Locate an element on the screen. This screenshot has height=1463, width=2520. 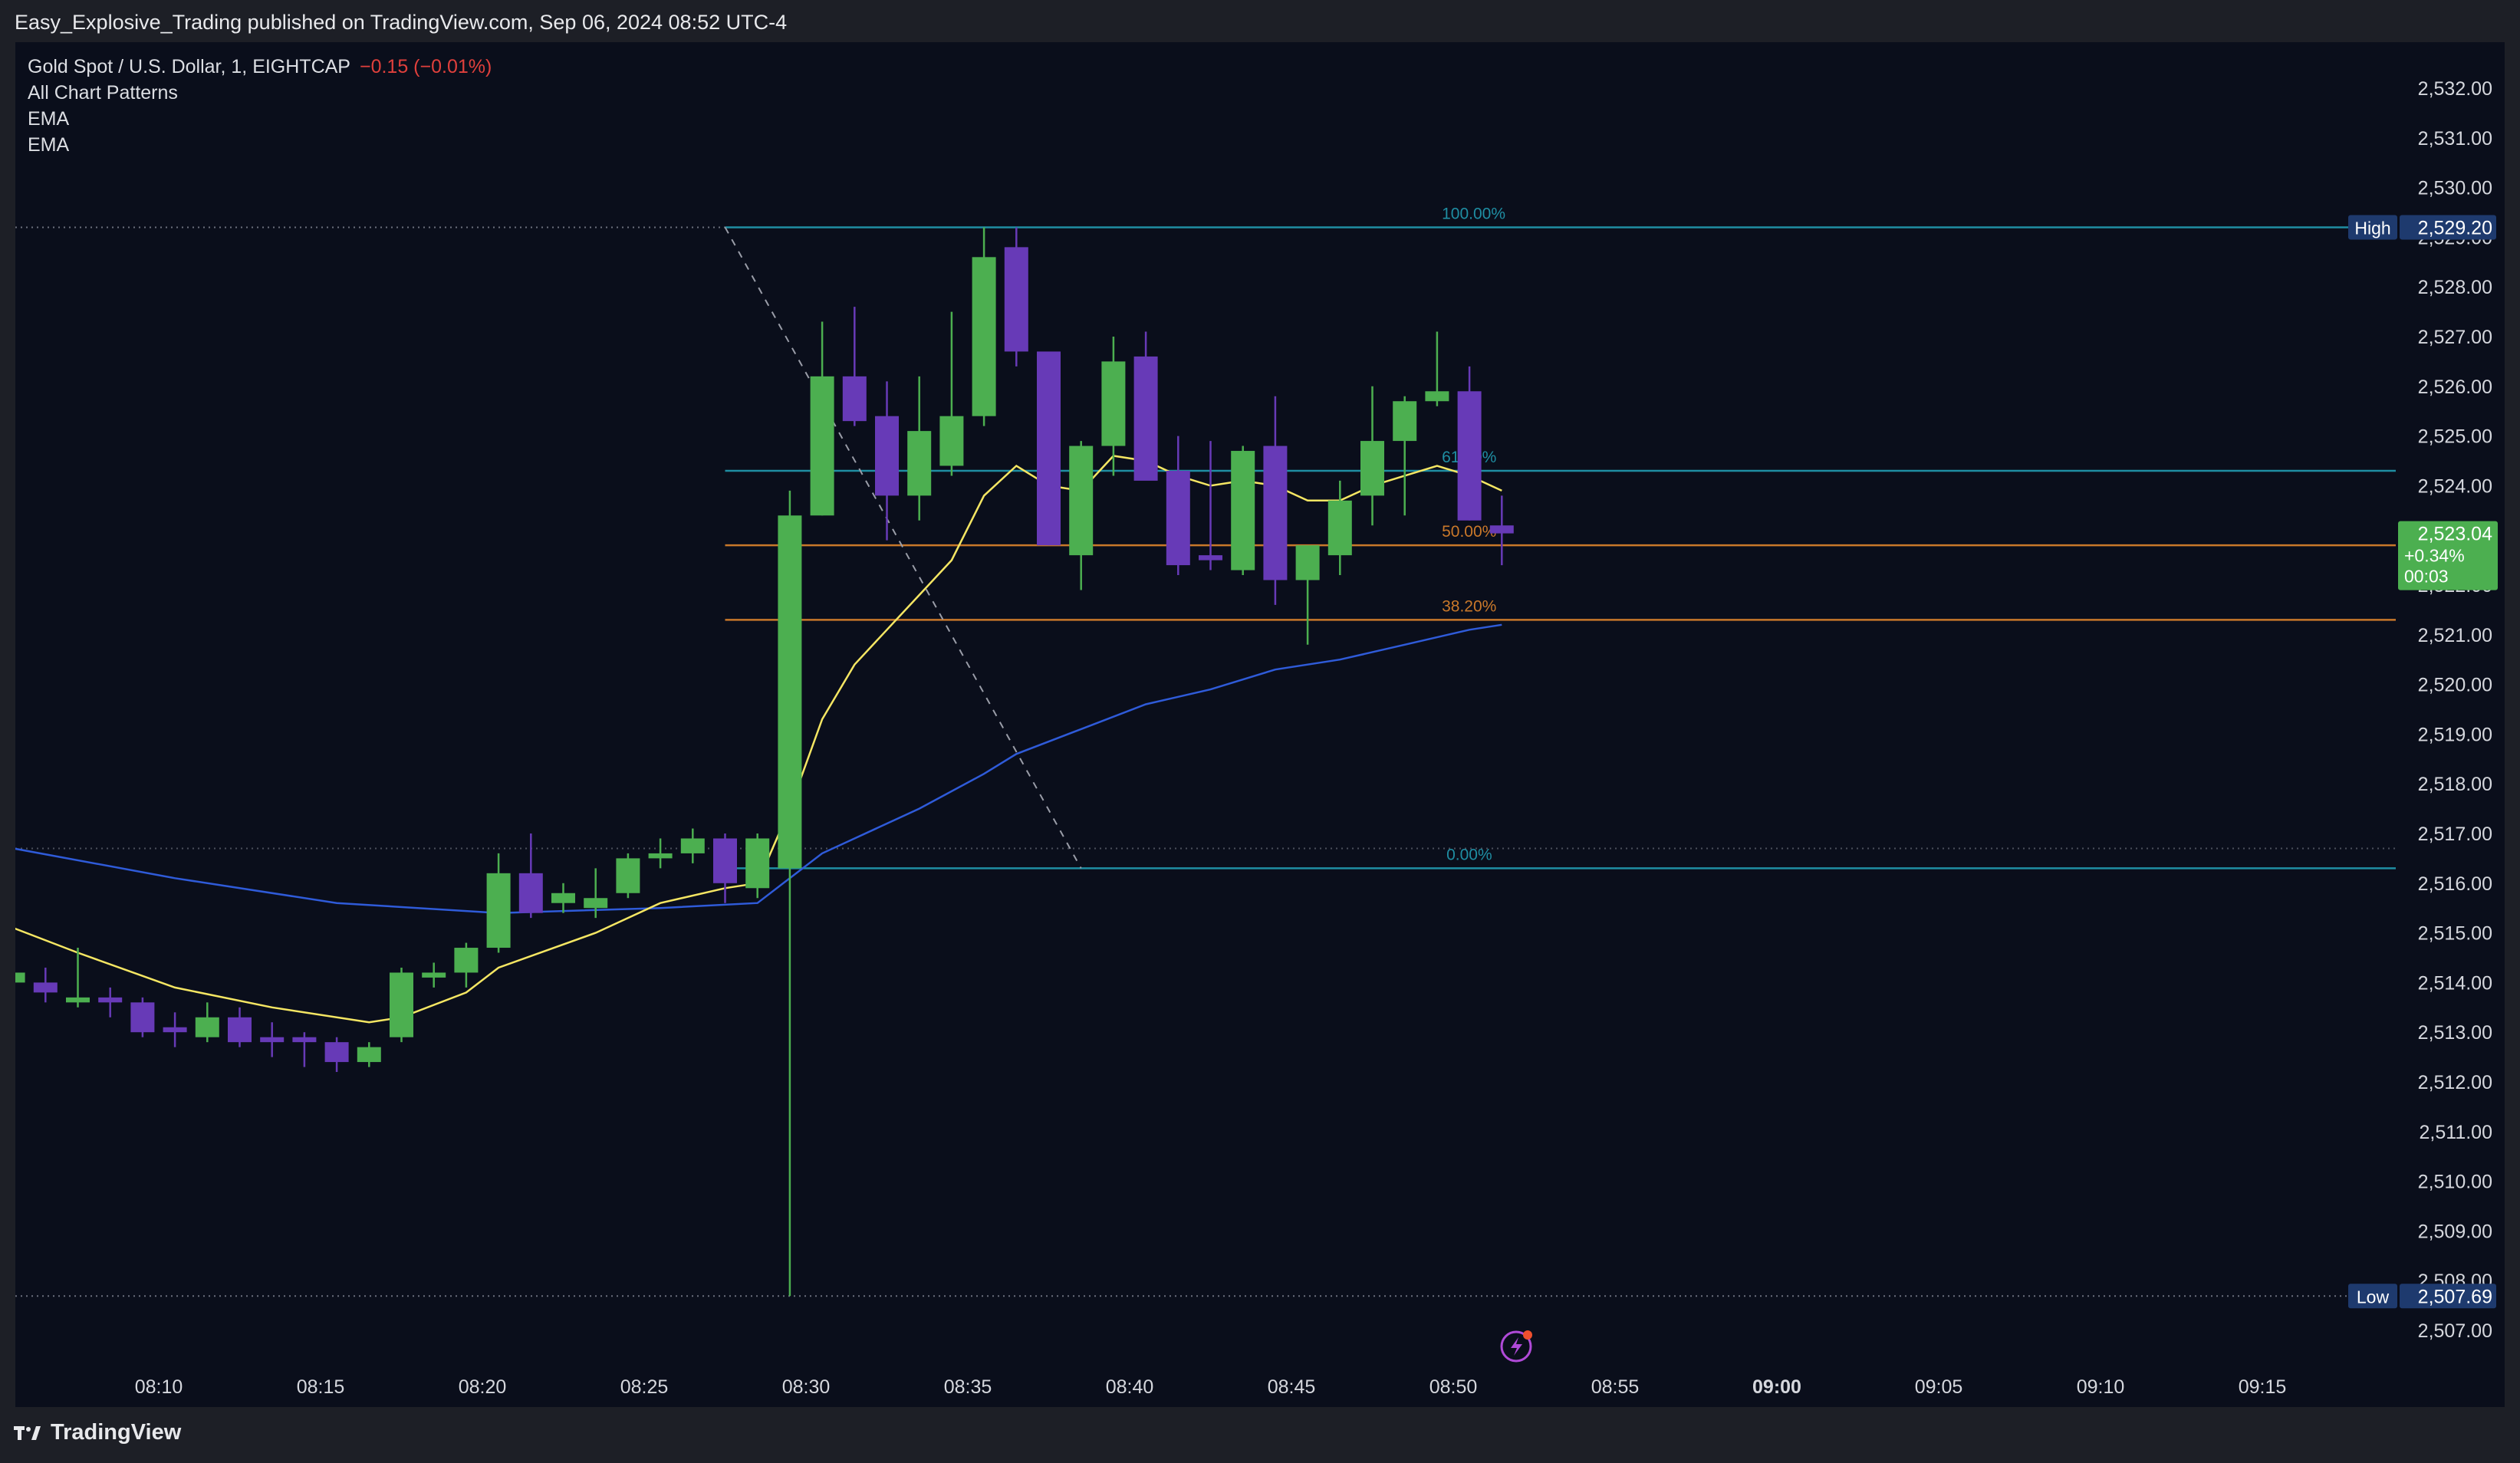
fib-level-label: 0.00% is located at coordinates (1469, 854).